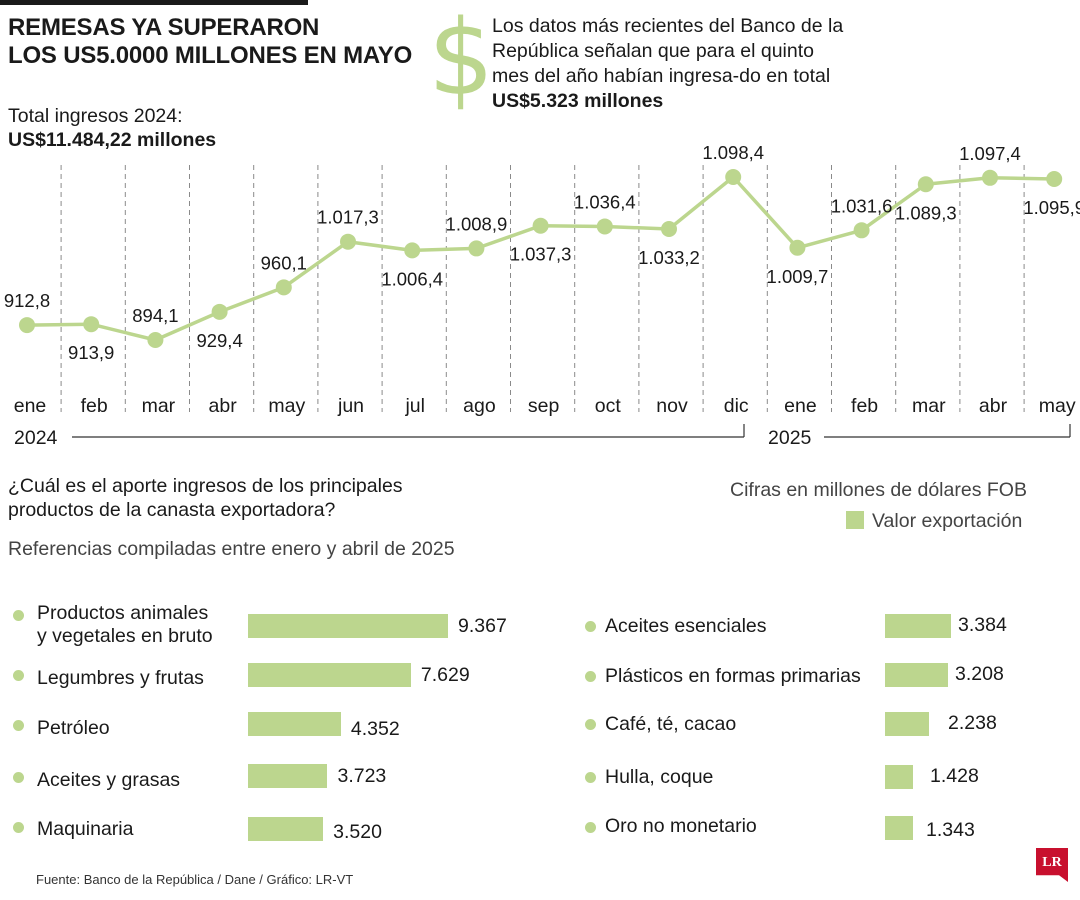 This screenshot has width=1080, height=900. Describe the element at coordinates (109, 780) in the screenshot. I see `product-label: Aceites y grasas` at that location.